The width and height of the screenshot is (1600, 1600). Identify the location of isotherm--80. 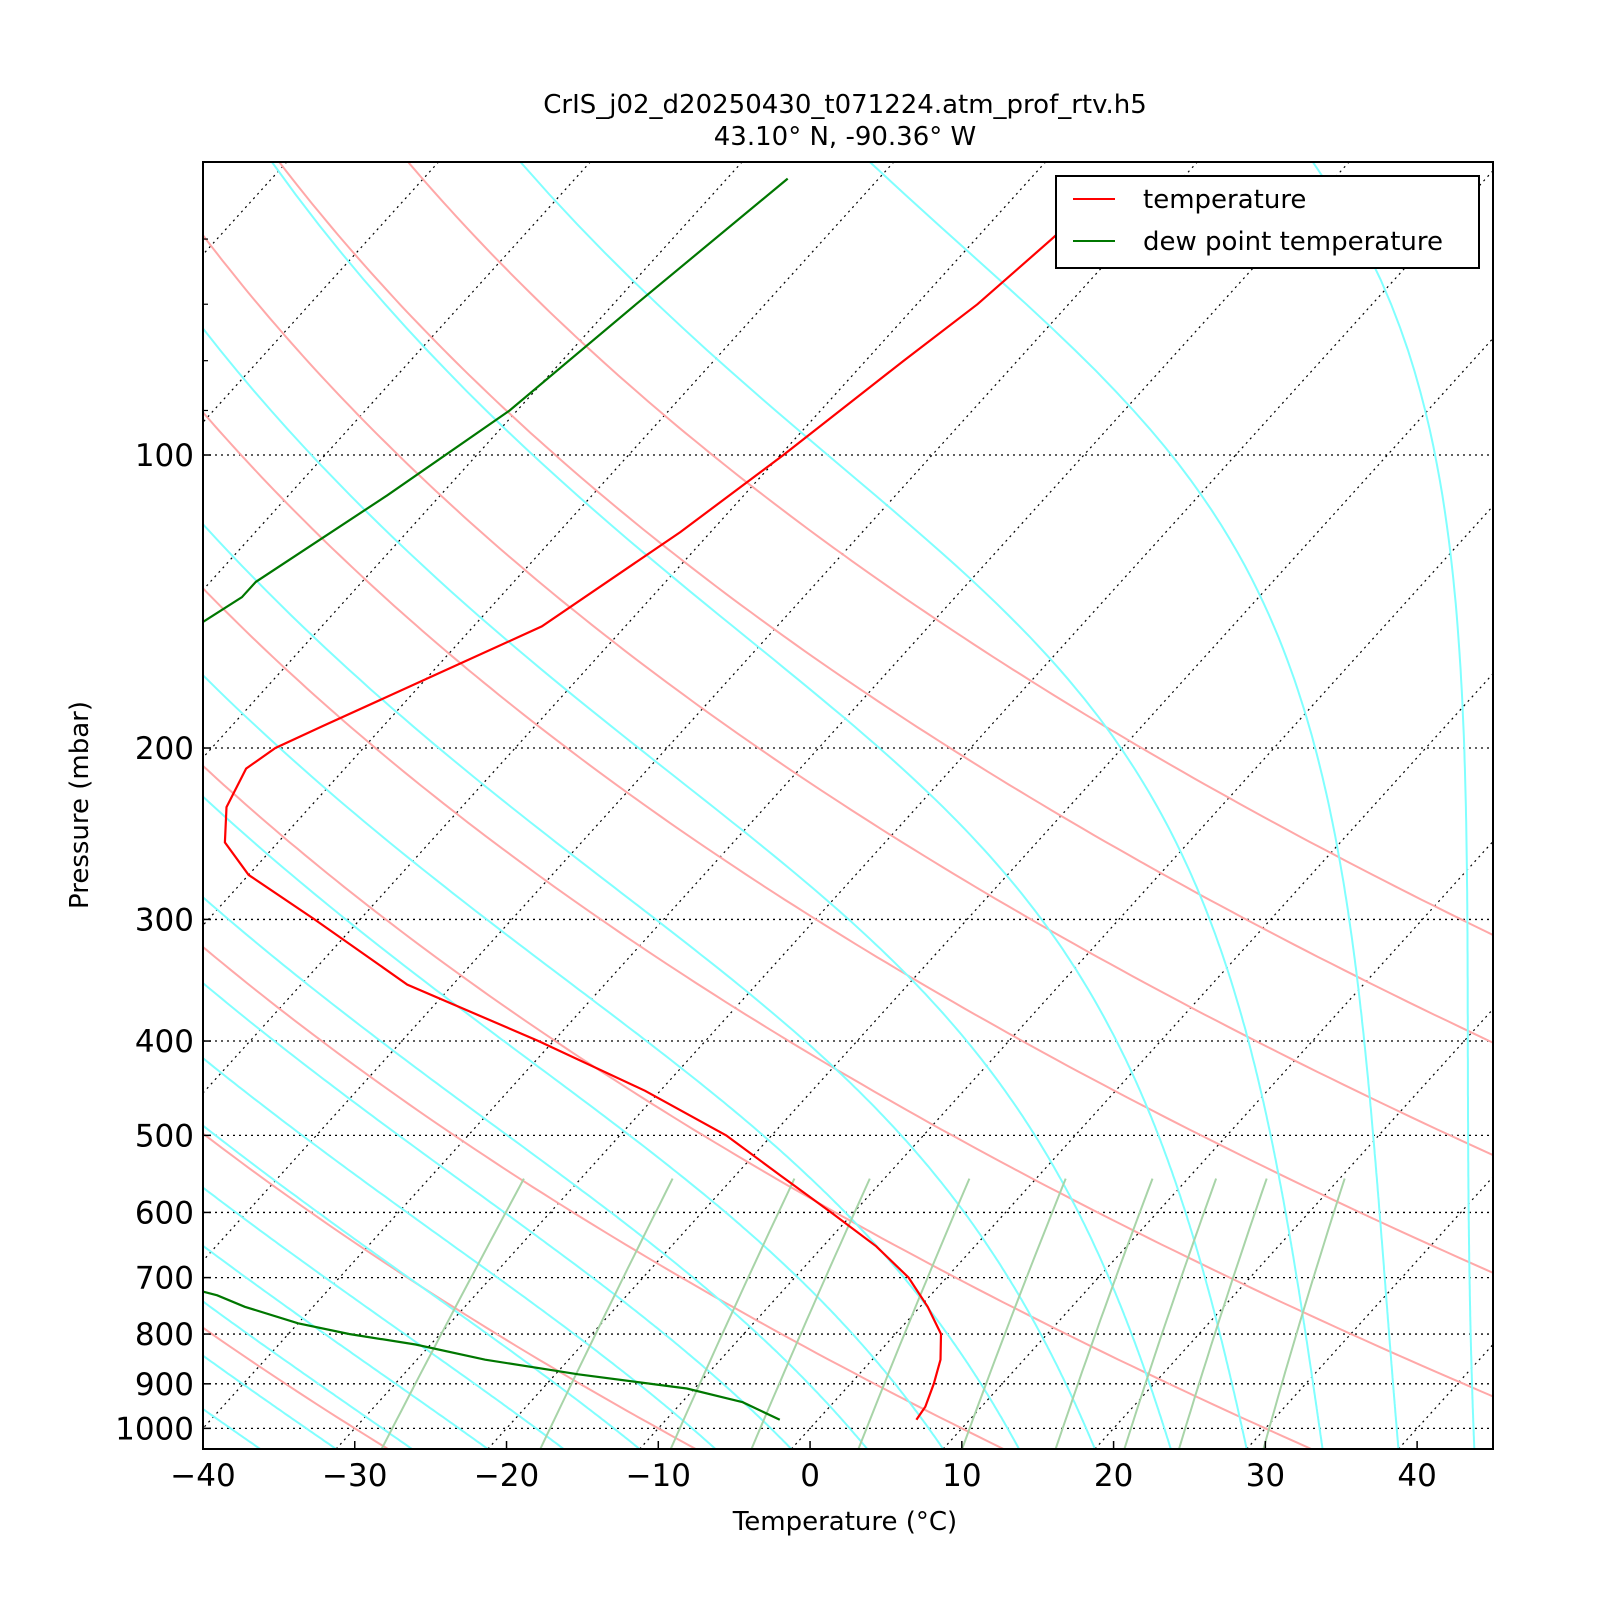
(473, 460).